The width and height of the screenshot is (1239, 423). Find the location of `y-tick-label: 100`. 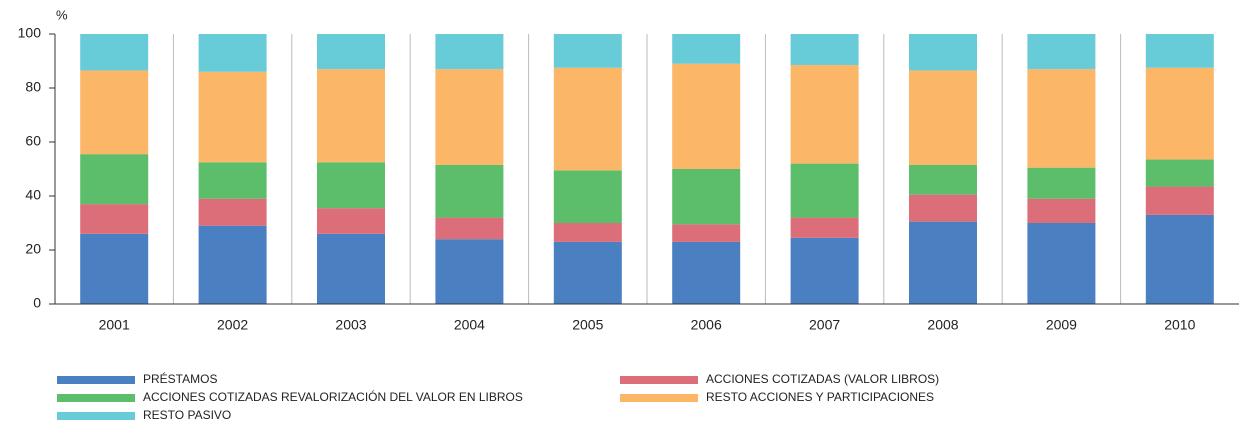

y-tick-label: 100 is located at coordinates (30, 33).